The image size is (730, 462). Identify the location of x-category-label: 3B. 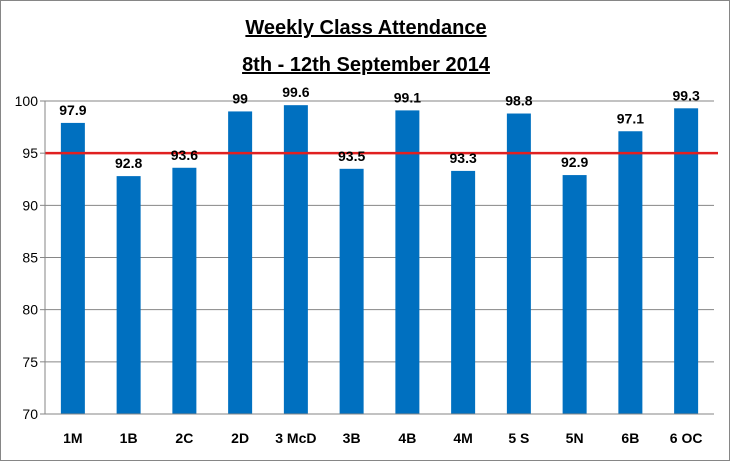
(352, 438).